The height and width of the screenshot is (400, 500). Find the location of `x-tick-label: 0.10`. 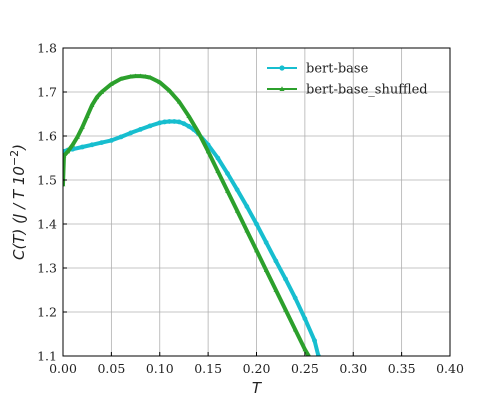

x-tick-label: 0.10 is located at coordinates (160, 368).